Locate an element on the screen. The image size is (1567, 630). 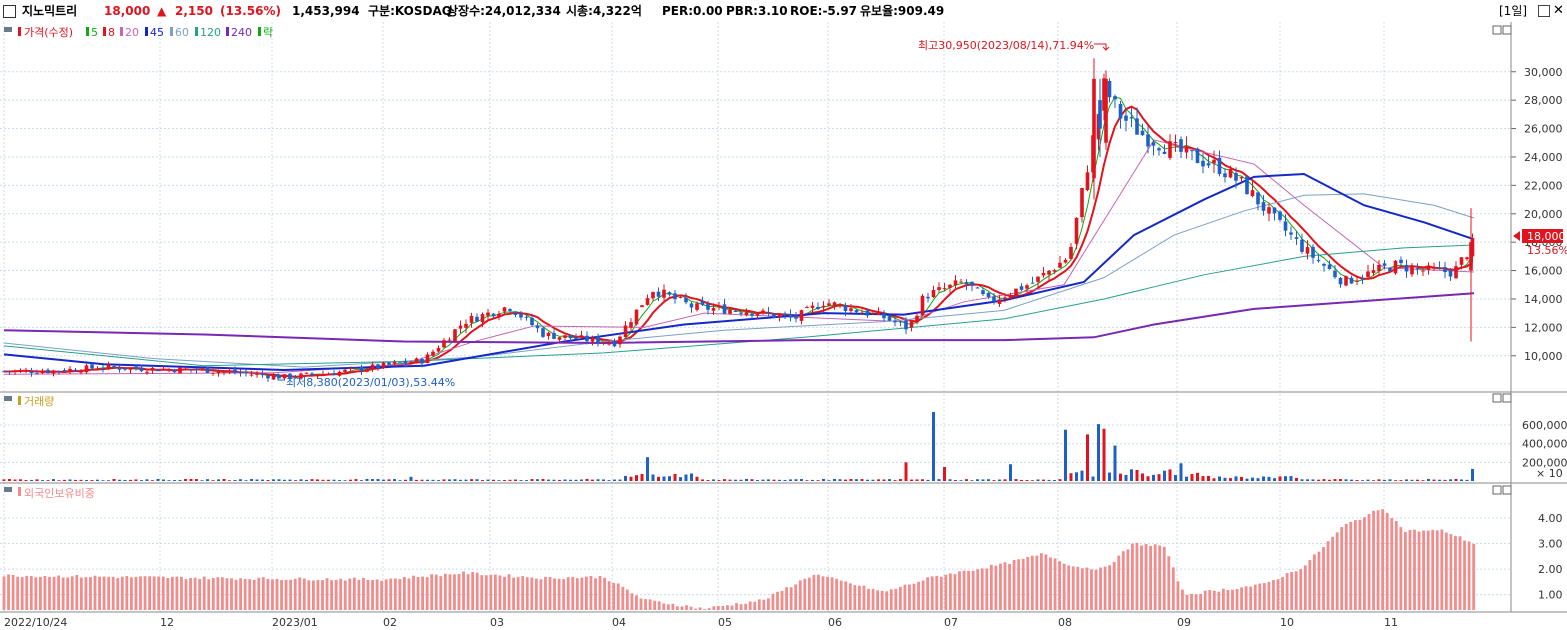
checkbox is located at coordinates (9, 11).